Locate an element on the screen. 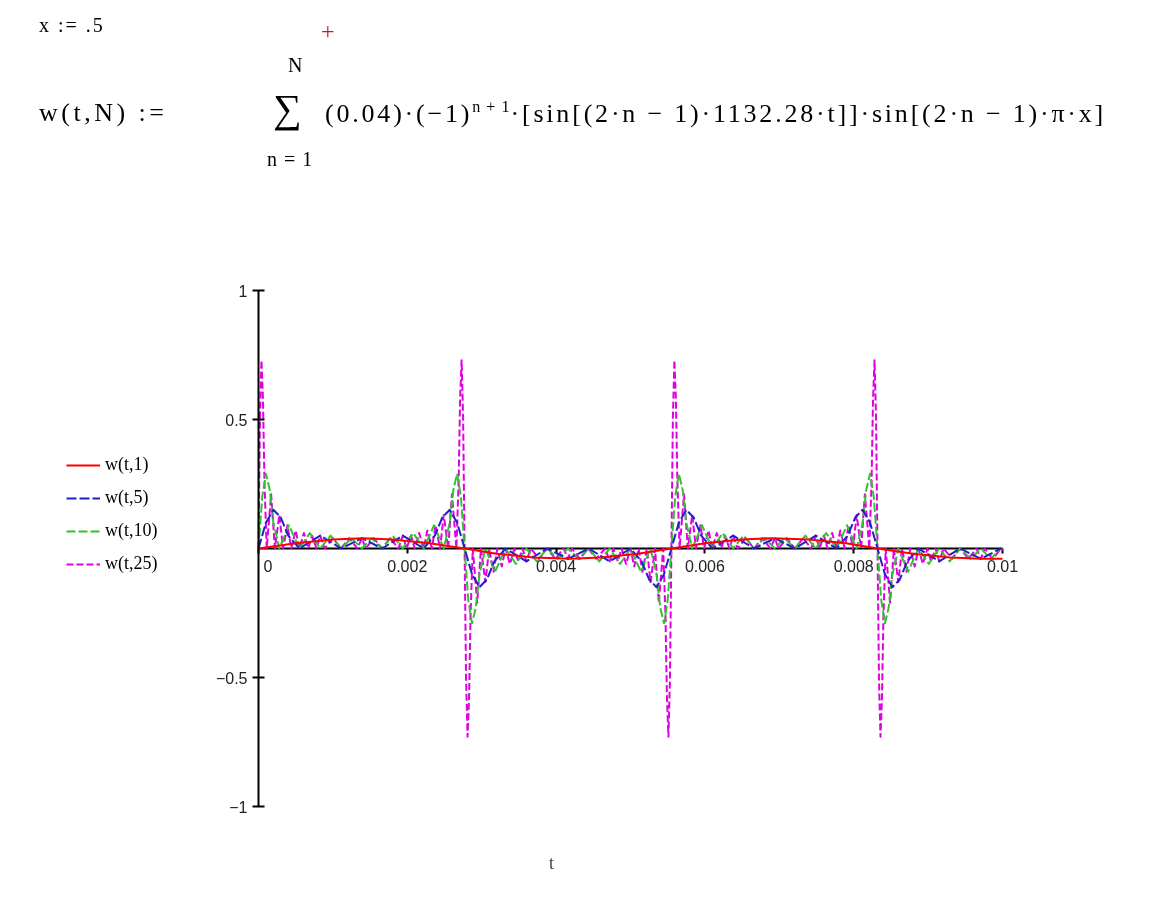  y-tick-label: −0.5 is located at coordinates (231, 678).